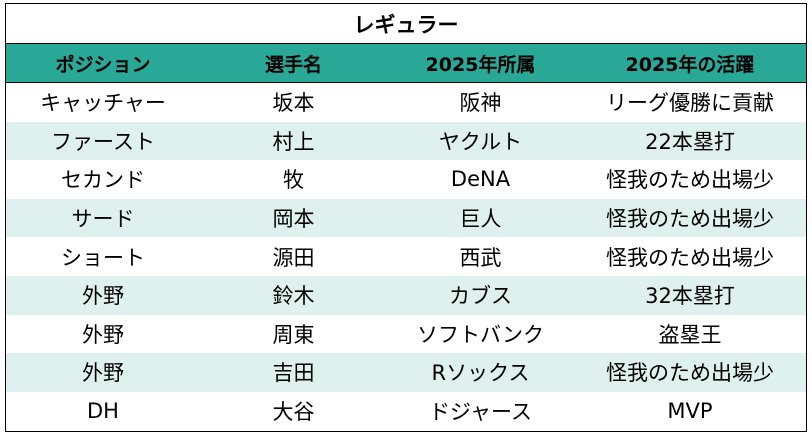  I want to click on header-cell-performance-2025: 2025年の活躍, so click(690, 63).